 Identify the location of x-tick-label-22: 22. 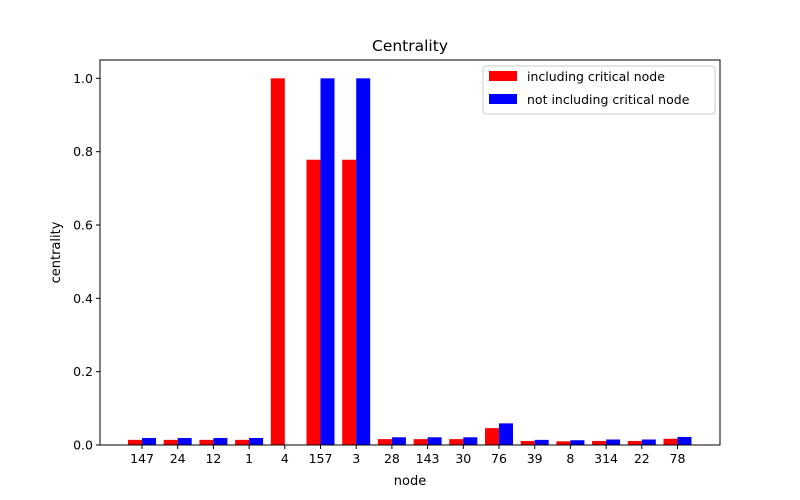
(642, 458).